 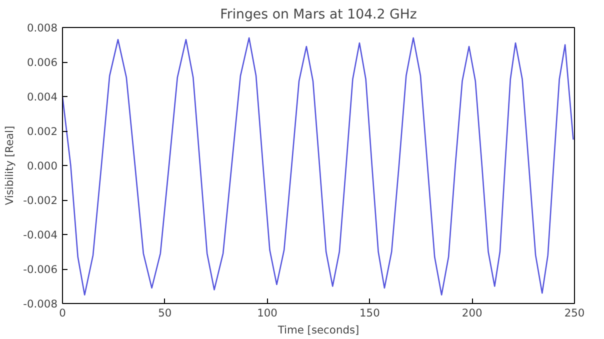 What do you see at coordinates (40, 200) in the screenshot?
I see `y-tick-label: -0.002` at bounding box center [40, 200].